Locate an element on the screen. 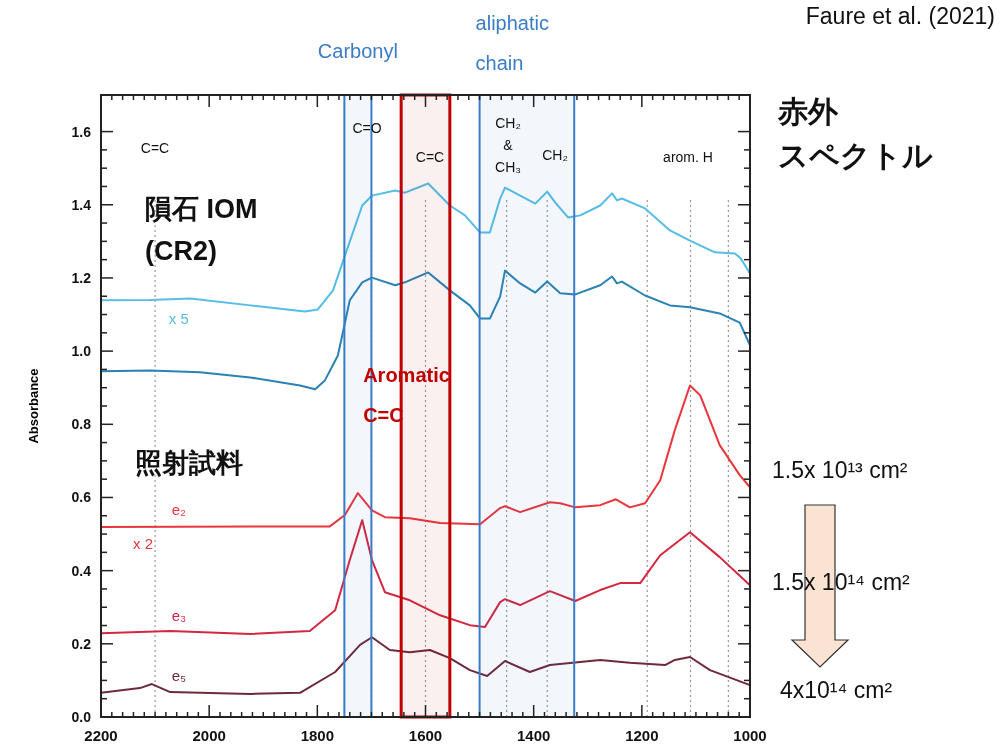 Image resolution: width=1001 pixels, height=747 pixels. series-label: e₃ is located at coordinates (179, 616).